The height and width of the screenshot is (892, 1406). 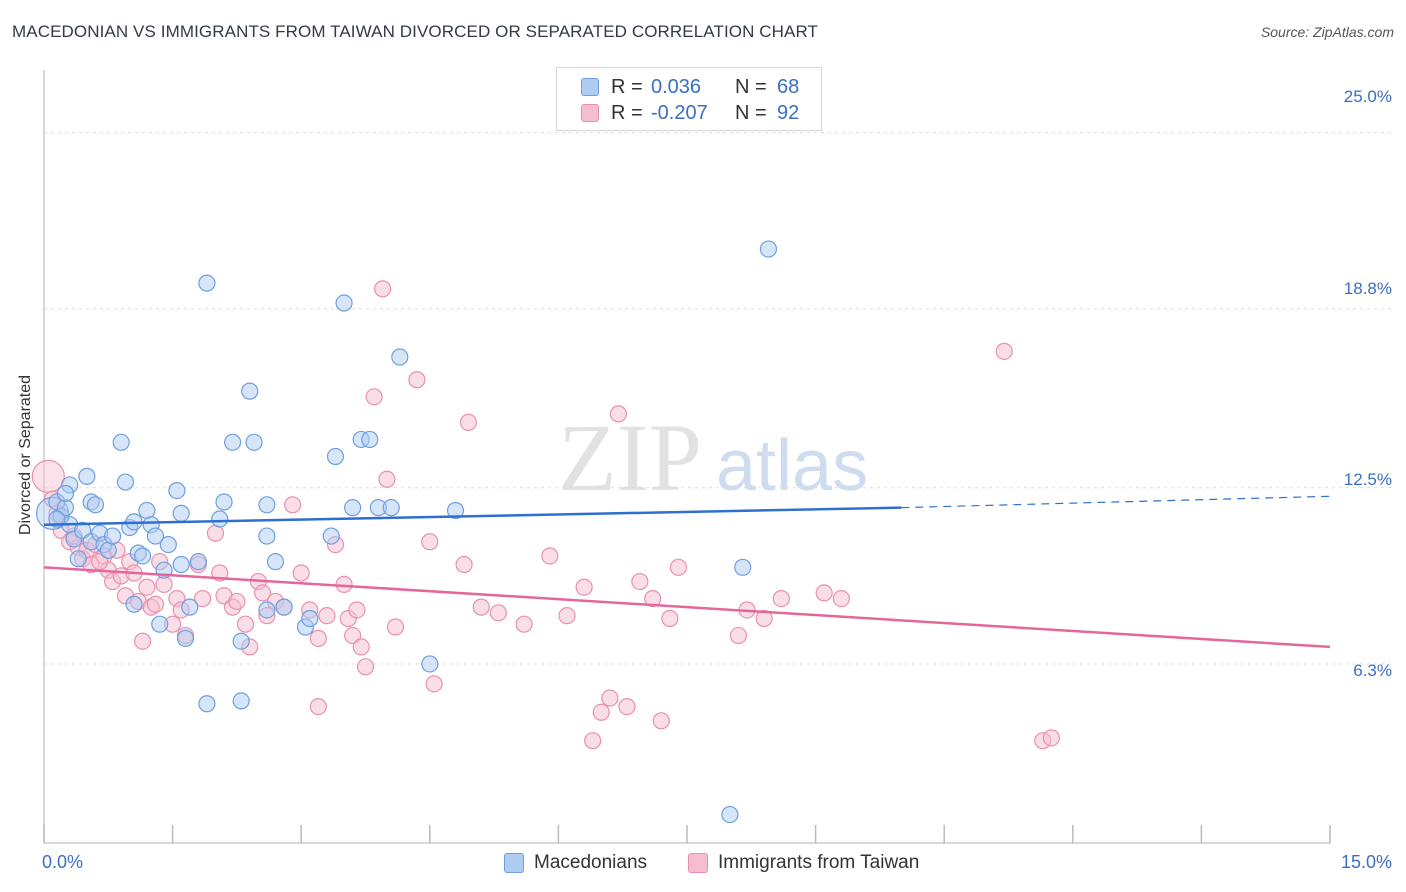 What do you see at coordinates (1367, 96) in the screenshot?
I see `y-tick-25: 25.0%` at bounding box center [1367, 96].